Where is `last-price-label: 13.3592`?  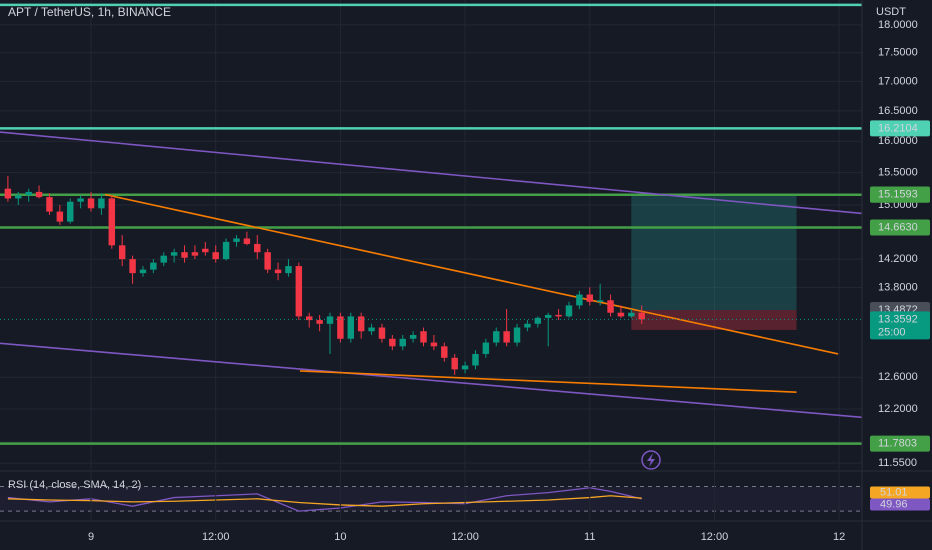 last-price-label: 13.3592 is located at coordinates (898, 319).